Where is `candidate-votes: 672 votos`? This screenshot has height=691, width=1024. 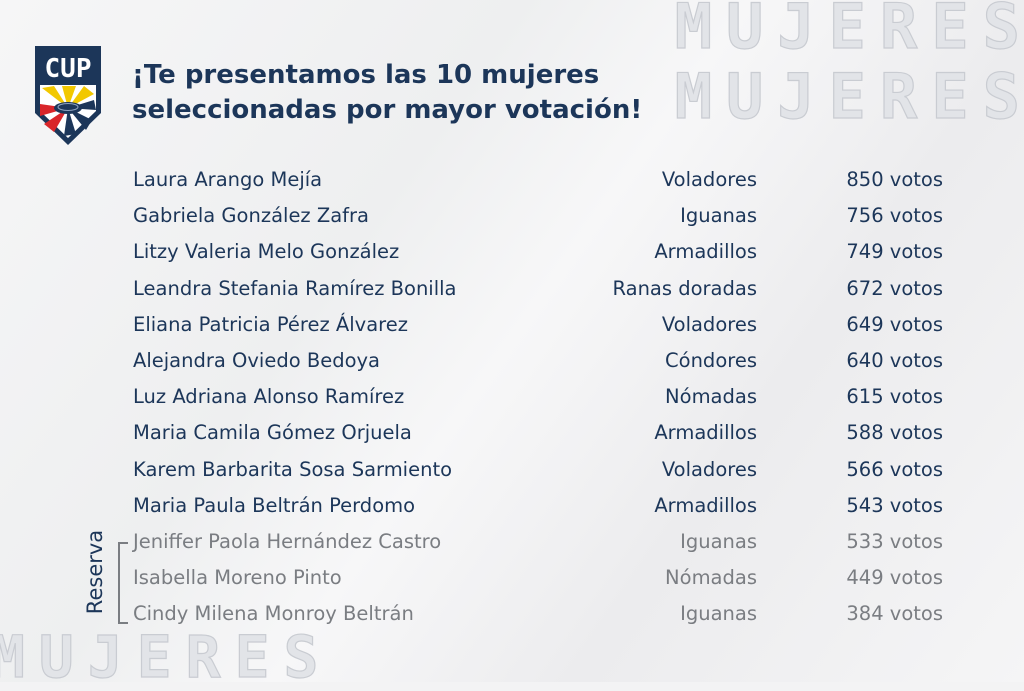
candidate-votes: 672 votos is located at coordinates (894, 288).